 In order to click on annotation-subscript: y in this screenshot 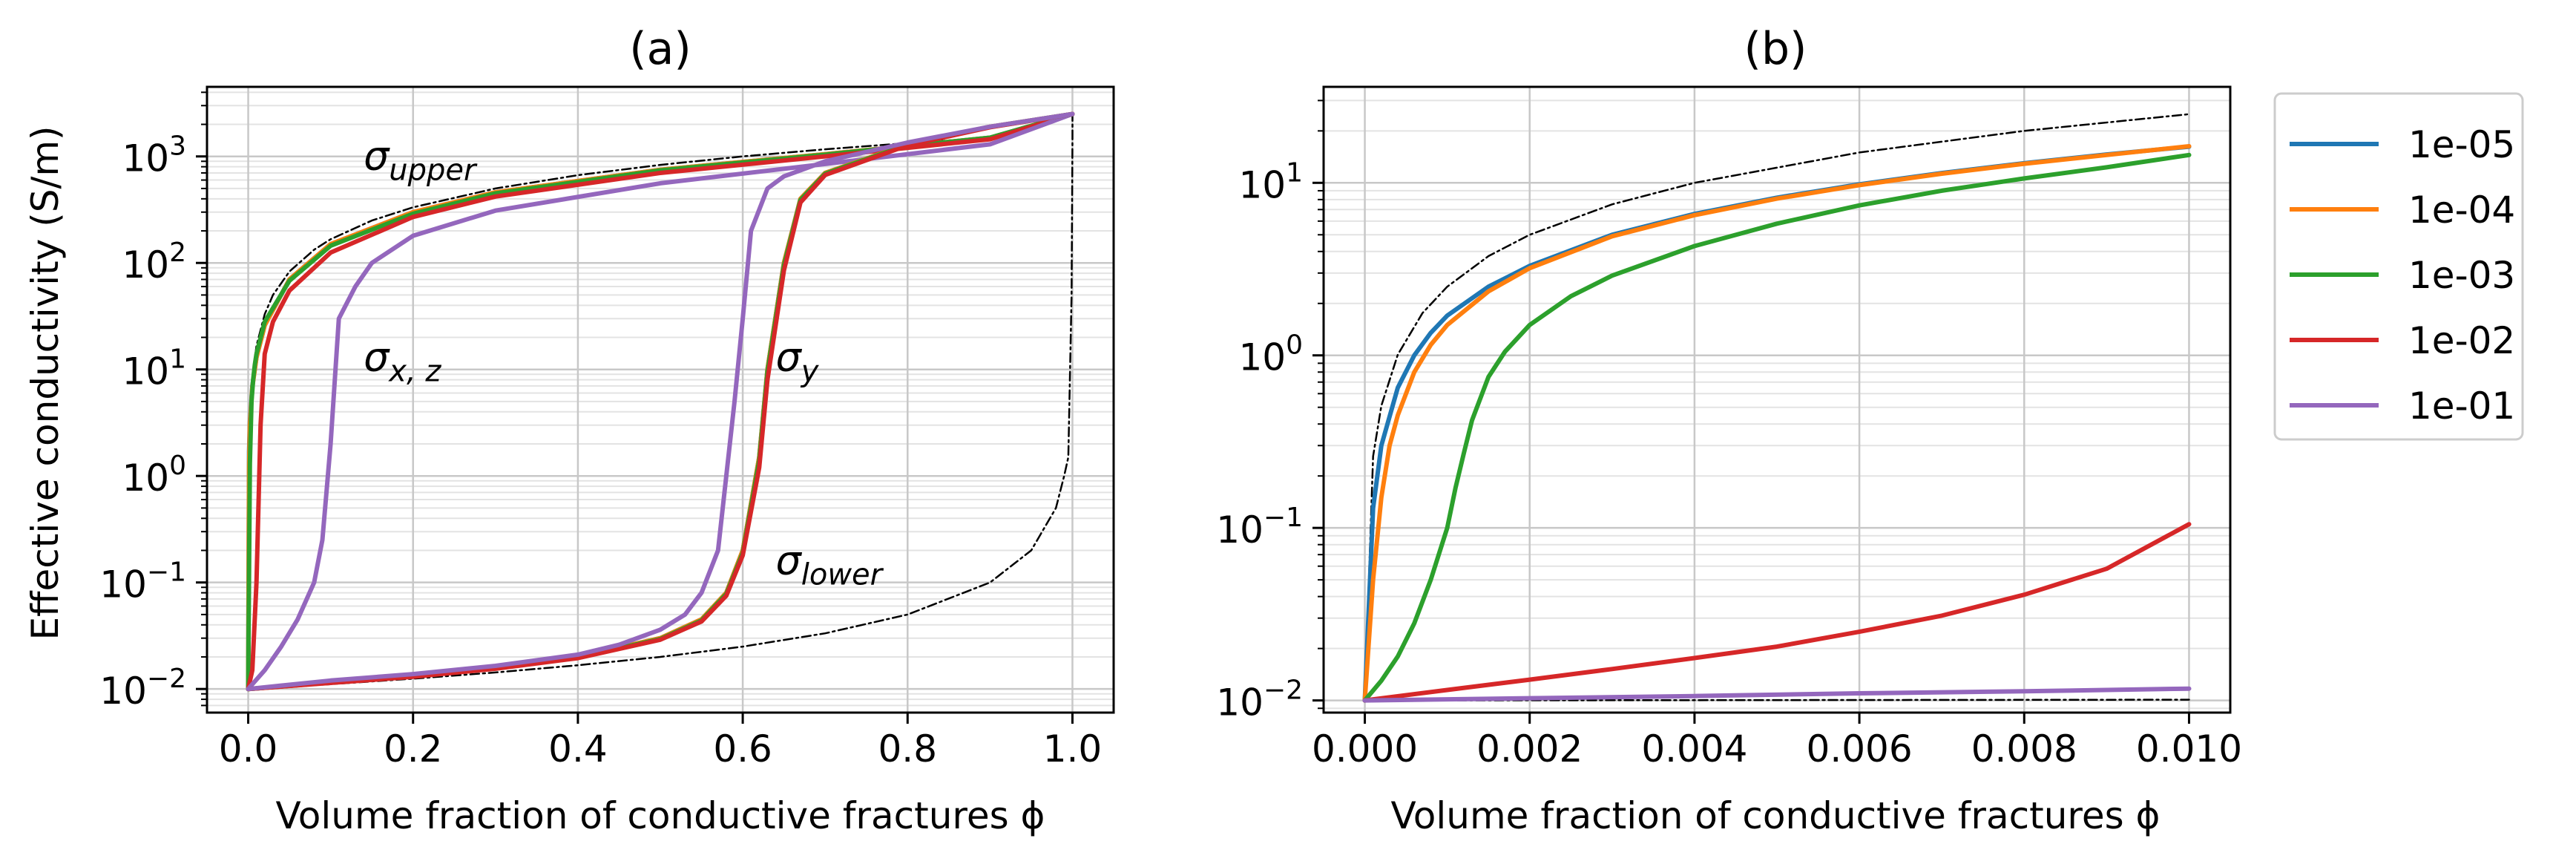, I will do `click(810, 371)`.